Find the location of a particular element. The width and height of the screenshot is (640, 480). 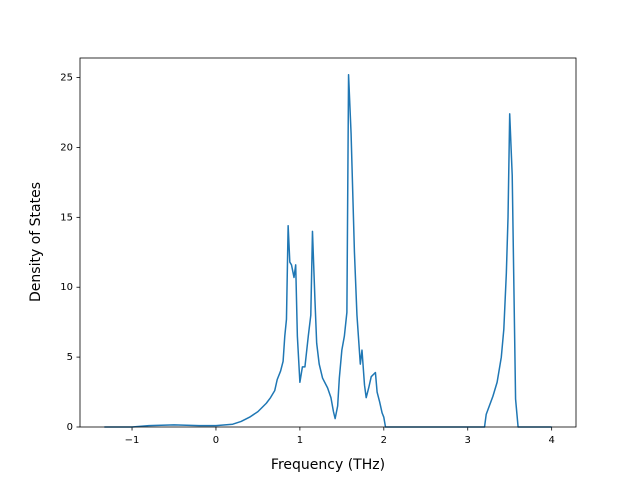

x-tick-label: 3 is located at coordinates (468, 440).